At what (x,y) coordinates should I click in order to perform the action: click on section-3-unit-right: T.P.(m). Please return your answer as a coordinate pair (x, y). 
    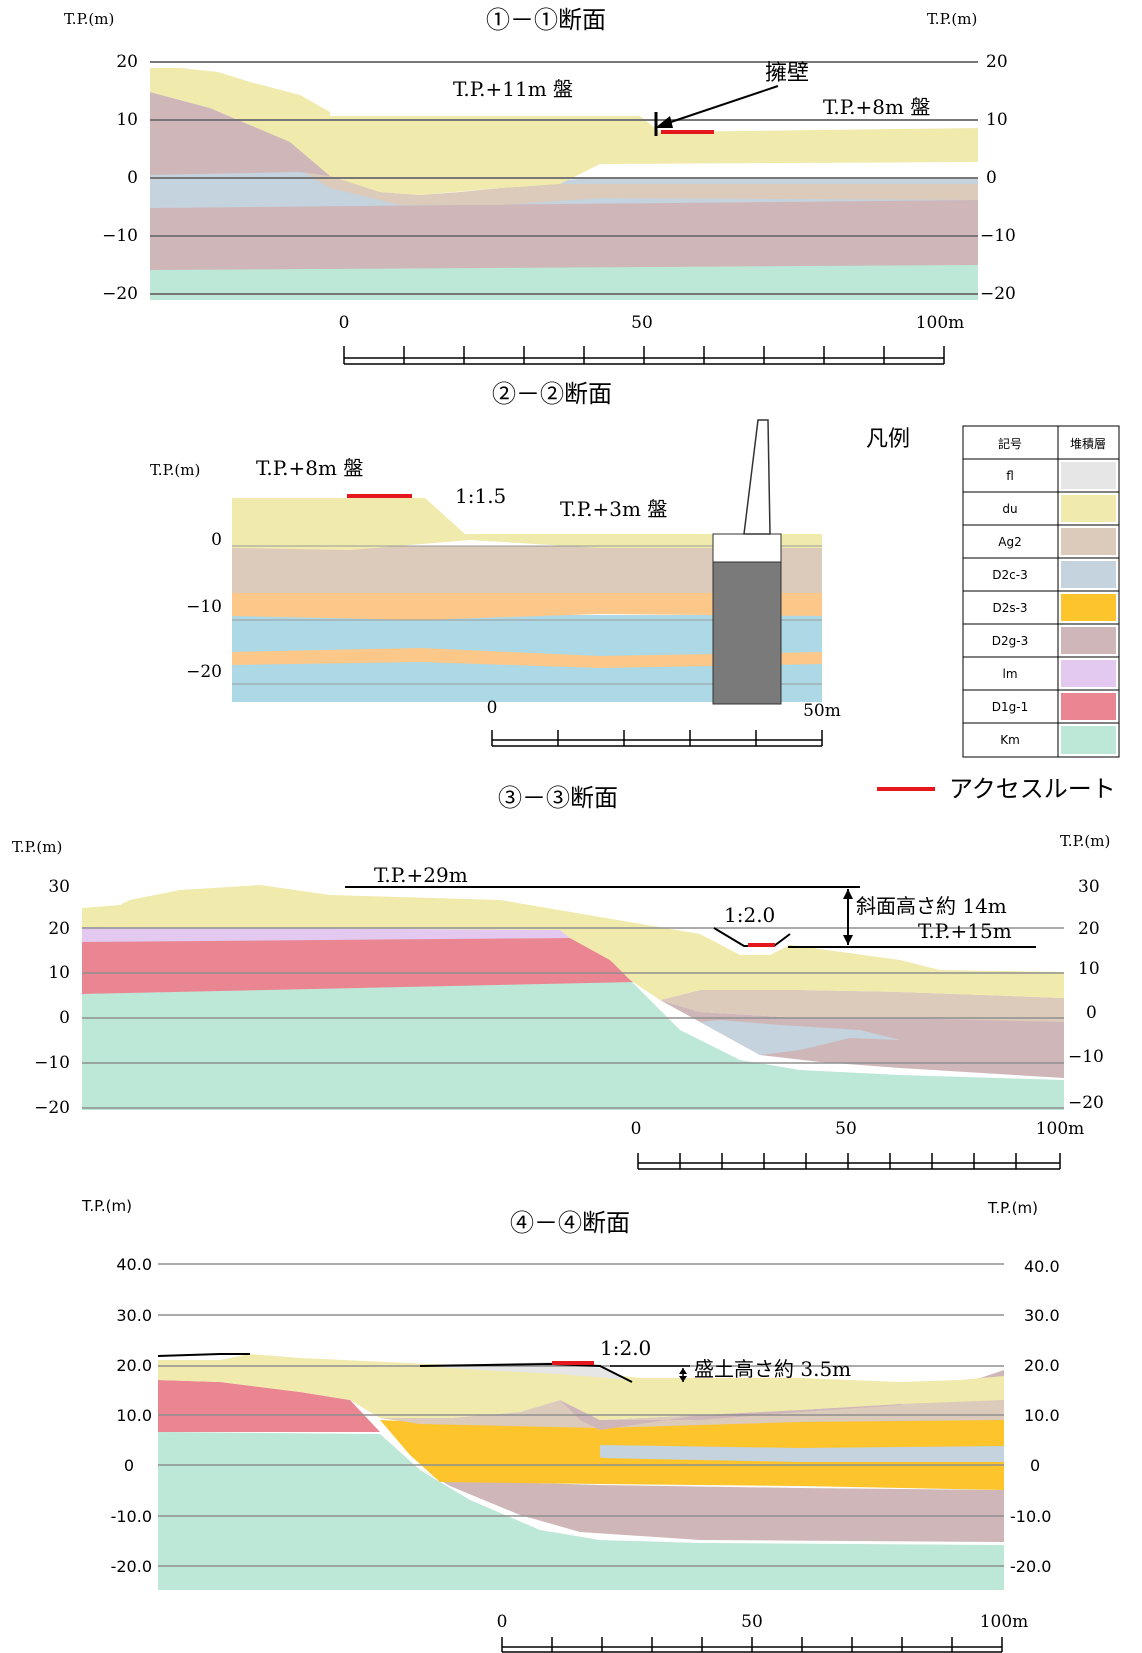
    Looking at the image, I should click on (1085, 841).